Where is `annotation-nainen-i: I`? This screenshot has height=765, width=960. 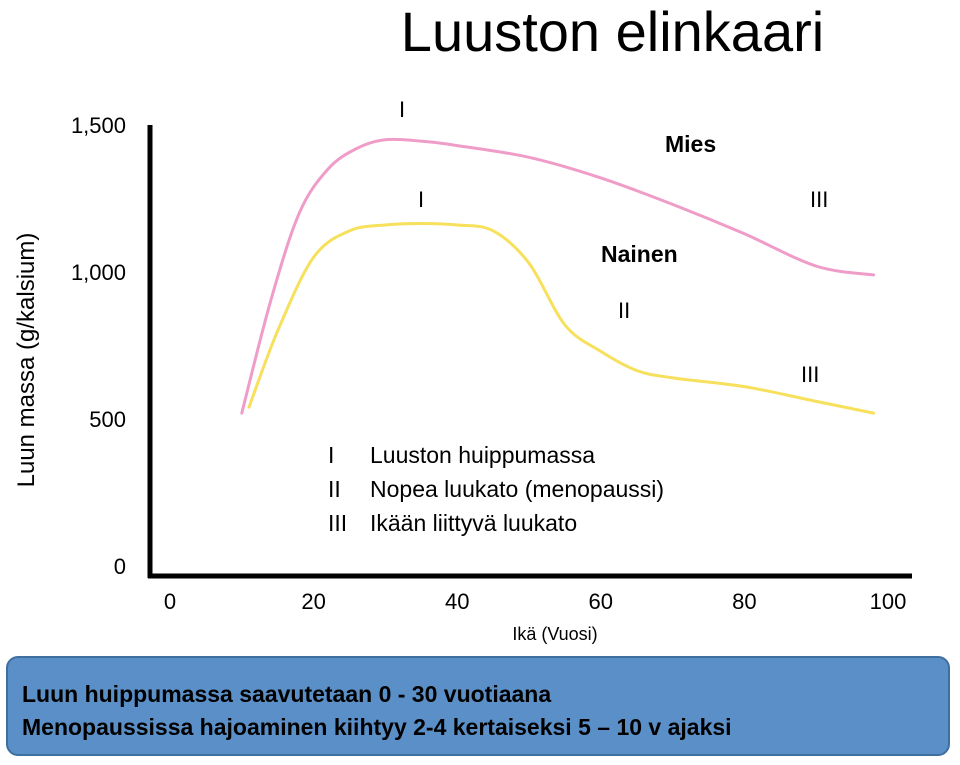 annotation-nainen-i: I is located at coordinates (421, 199).